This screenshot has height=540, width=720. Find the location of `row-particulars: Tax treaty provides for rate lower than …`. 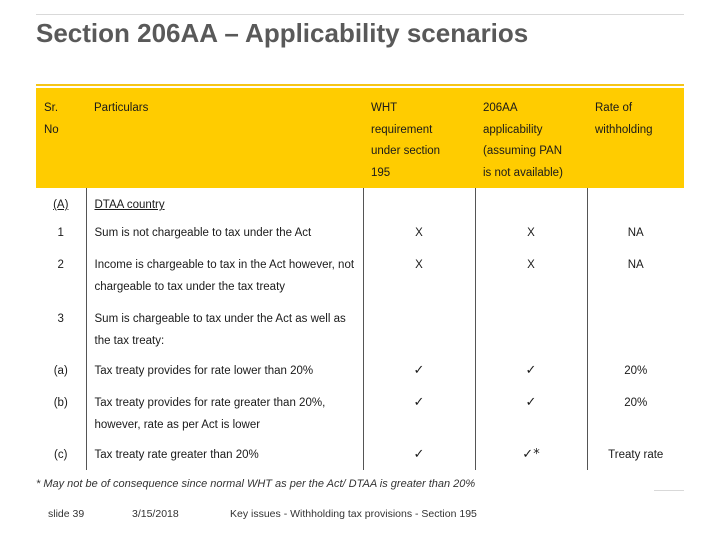

row-particulars: Tax treaty provides for rate lower than … is located at coordinates (204, 371).